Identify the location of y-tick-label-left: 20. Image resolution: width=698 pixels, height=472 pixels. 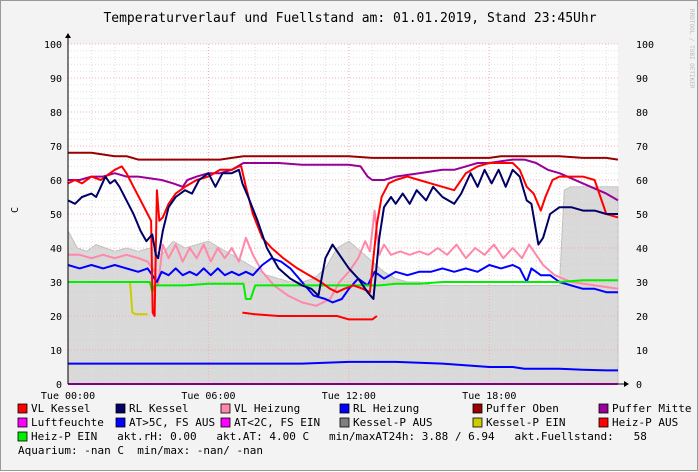
(56, 317).